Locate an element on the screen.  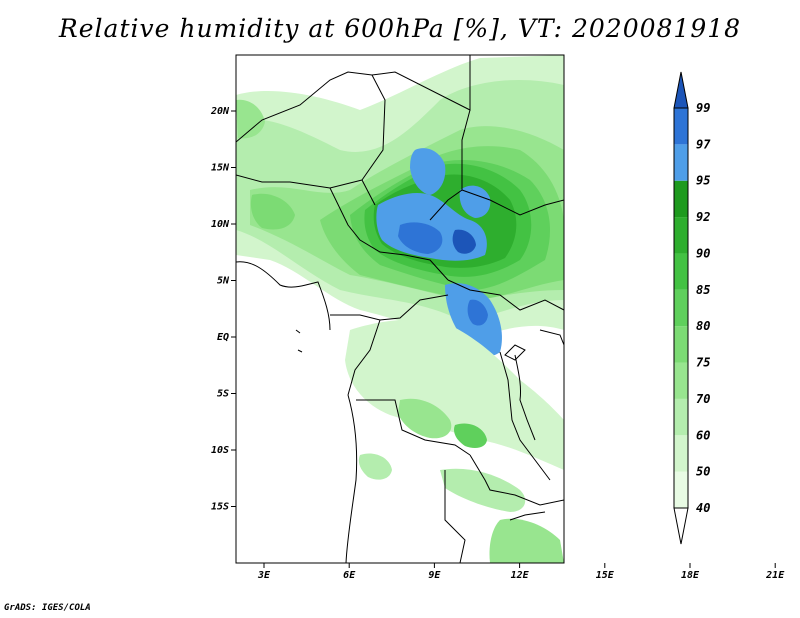
colorbar-label: 85 is located at coordinates (703, 290).